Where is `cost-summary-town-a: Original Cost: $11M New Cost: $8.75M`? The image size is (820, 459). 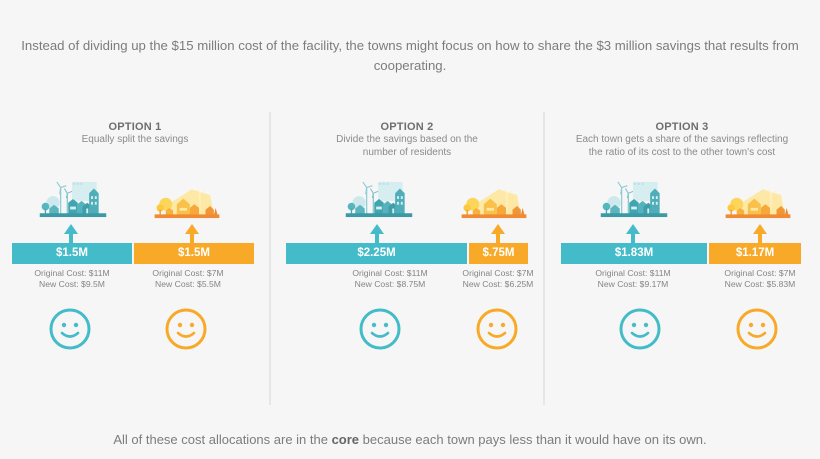
cost-summary-town-a: Original Cost: $11M New Cost: $8.75M is located at coordinates (390, 278).